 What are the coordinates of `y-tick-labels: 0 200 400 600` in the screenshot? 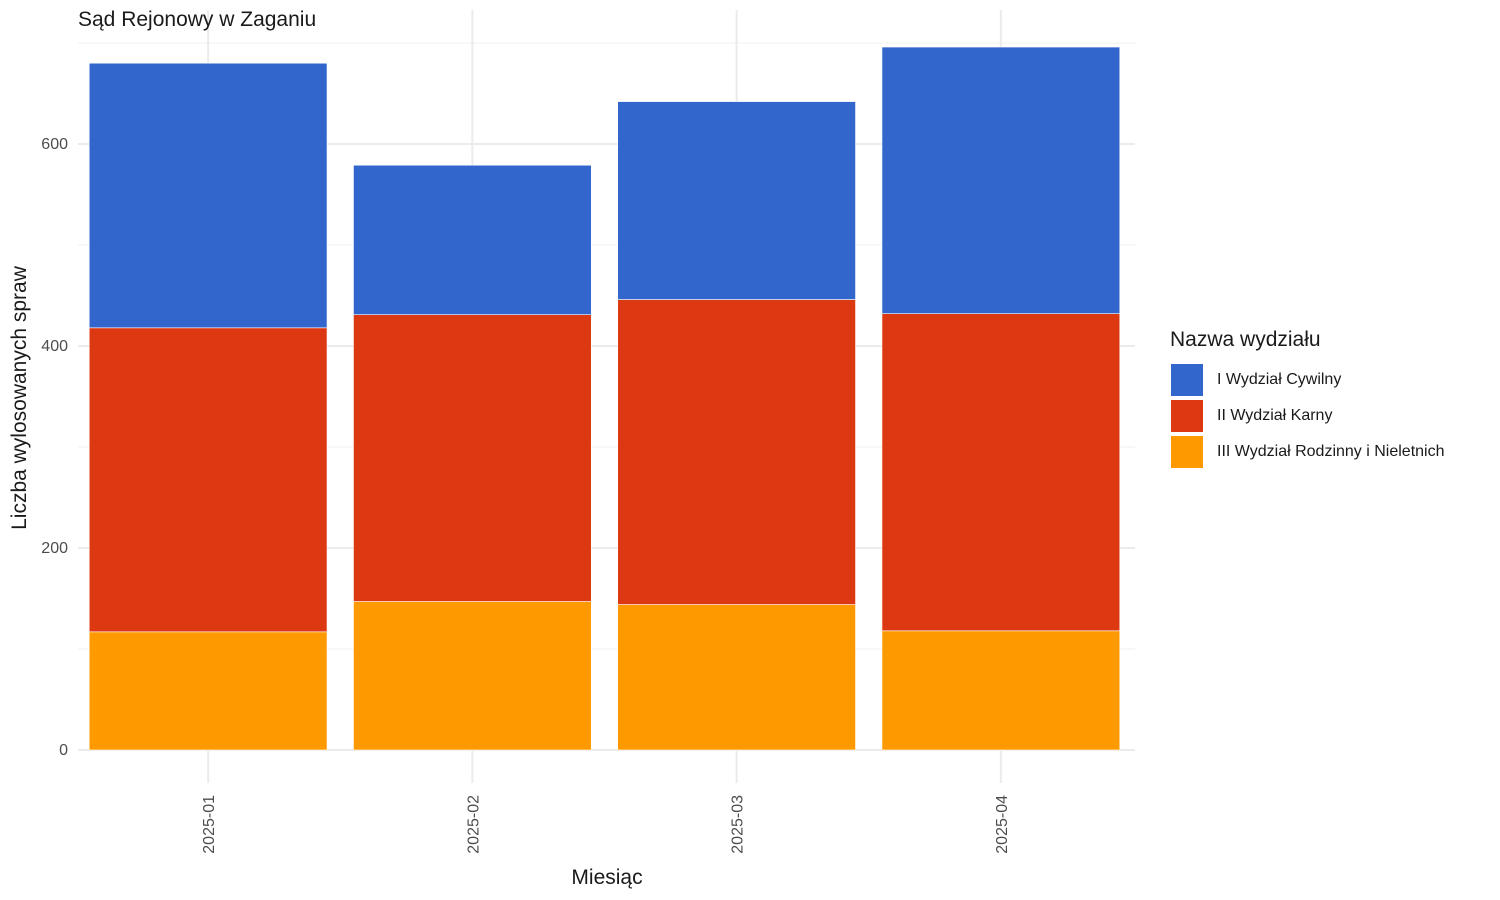 It's located at (54, 447).